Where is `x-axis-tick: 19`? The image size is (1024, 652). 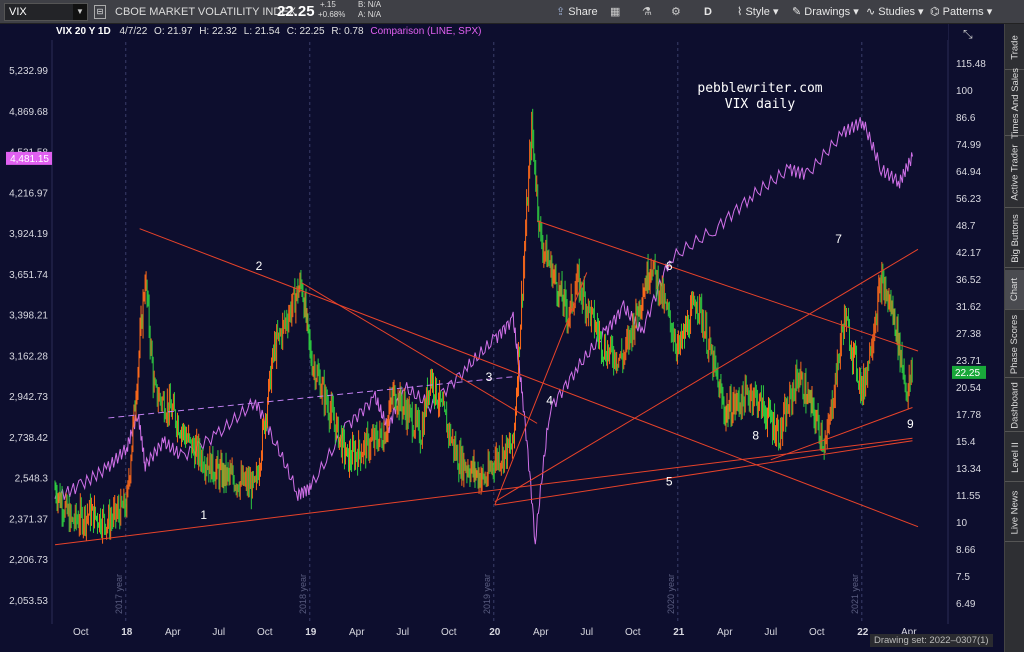 x-axis-tick: 19 is located at coordinates (311, 632).